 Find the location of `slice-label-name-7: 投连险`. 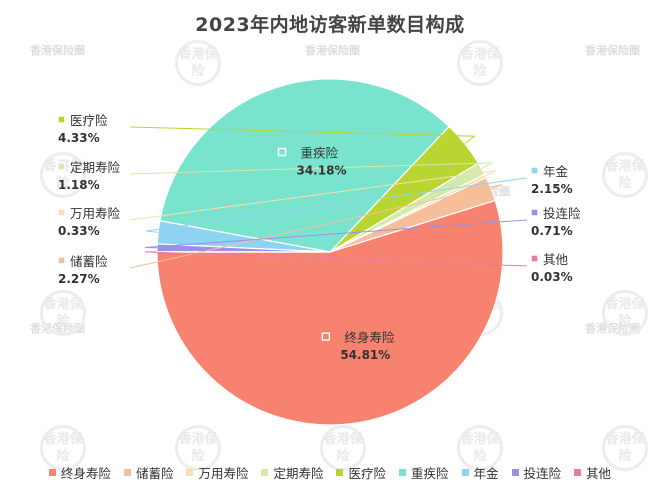

slice-label-name-7: 投连险 is located at coordinates (562, 213).